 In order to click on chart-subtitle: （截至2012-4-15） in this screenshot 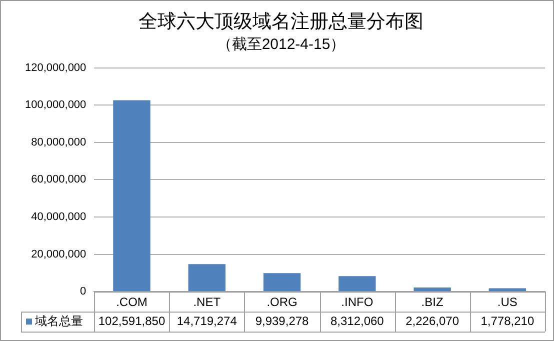, I will do `click(281, 44)`.